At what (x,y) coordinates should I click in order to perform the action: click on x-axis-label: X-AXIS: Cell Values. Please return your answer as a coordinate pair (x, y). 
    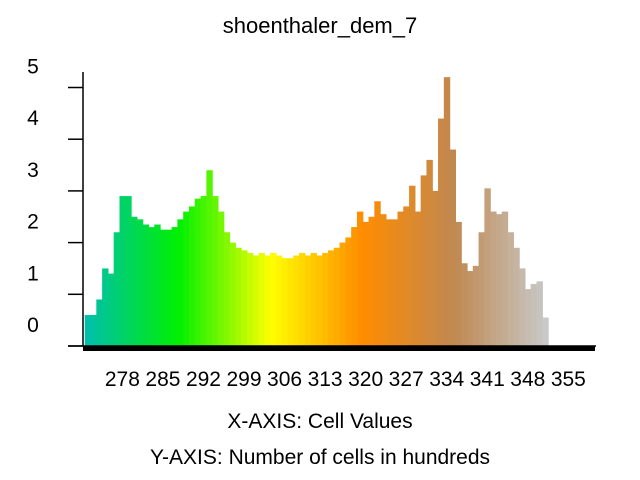
    Looking at the image, I should click on (319, 421).